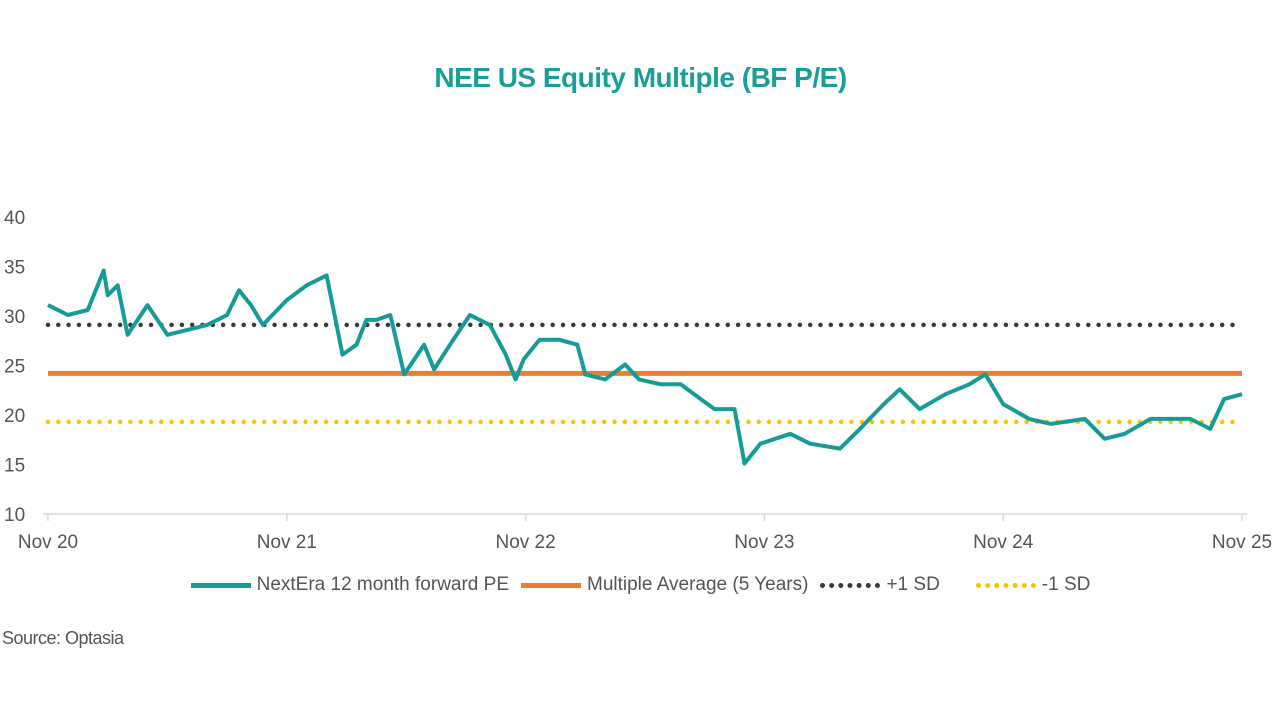 This screenshot has height=702, width=1281. What do you see at coordinates (48, 542) in the screenshot?
I see `x-tick-label: Nov 20` at bounding box center [48, 542].